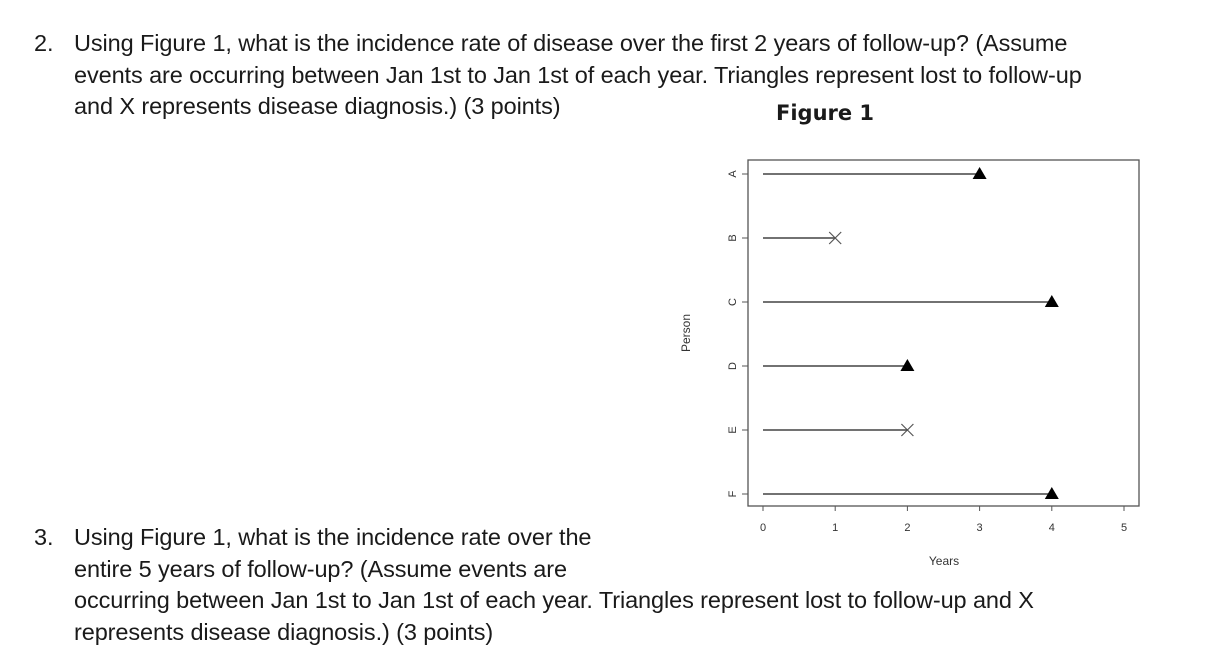 Image resolution: width=1221 pixels, height=659 pixels. I want to click on follow-up-line-b, so click(802, 238).